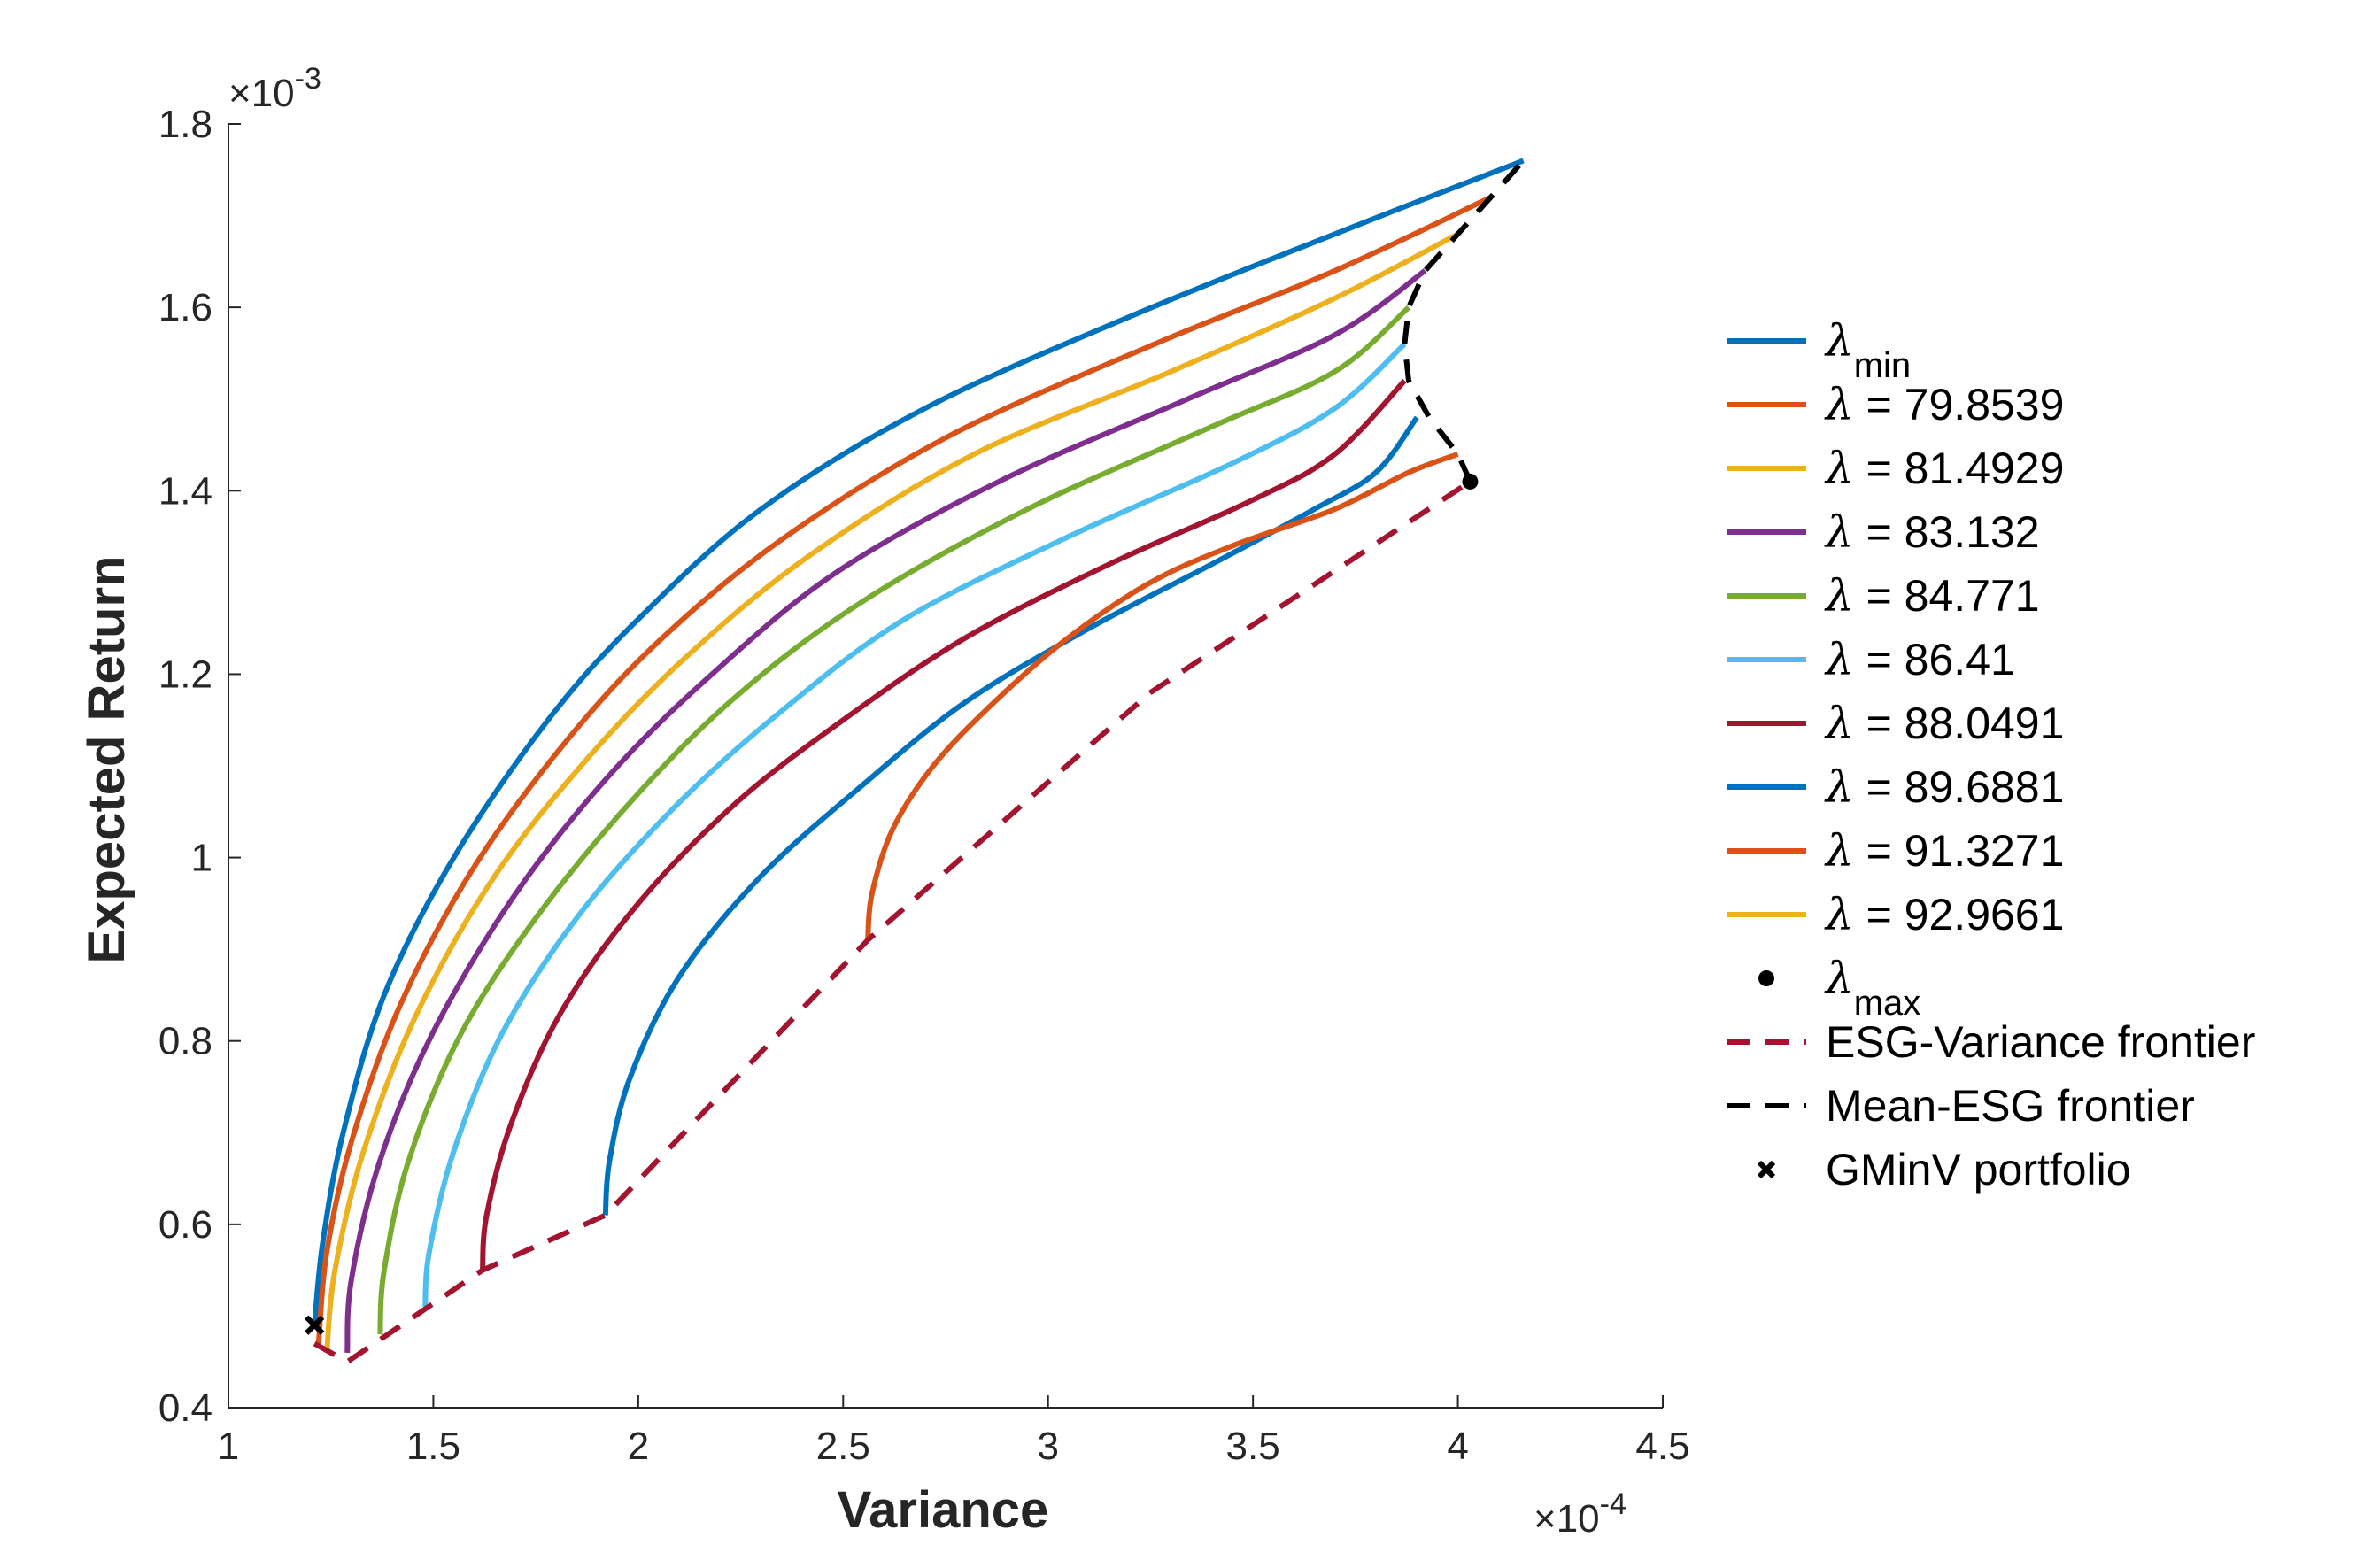 The width and height of the screenshot is (2372, 1568). Describe the element at coordinates (1932, 532) in the screenshot. I see `legend-83-132-label: λ = 83.132` at that location.